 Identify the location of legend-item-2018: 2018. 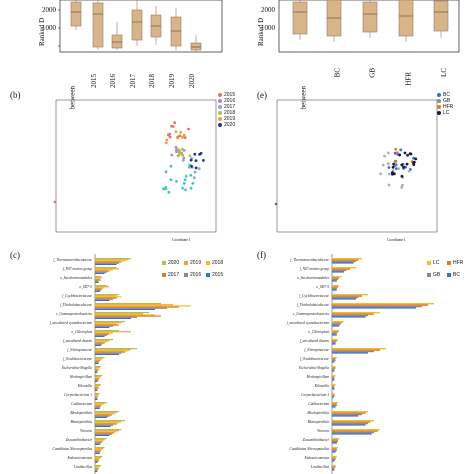
(226, 113).